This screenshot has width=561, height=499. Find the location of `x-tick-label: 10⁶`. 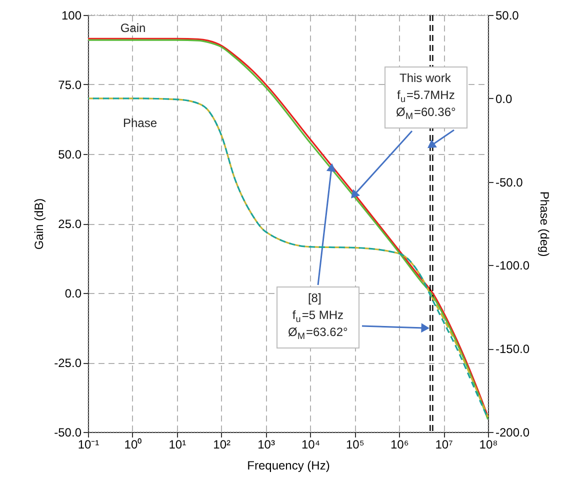

x-tick-label: 10⁶ is located at coordinates (399, 445).